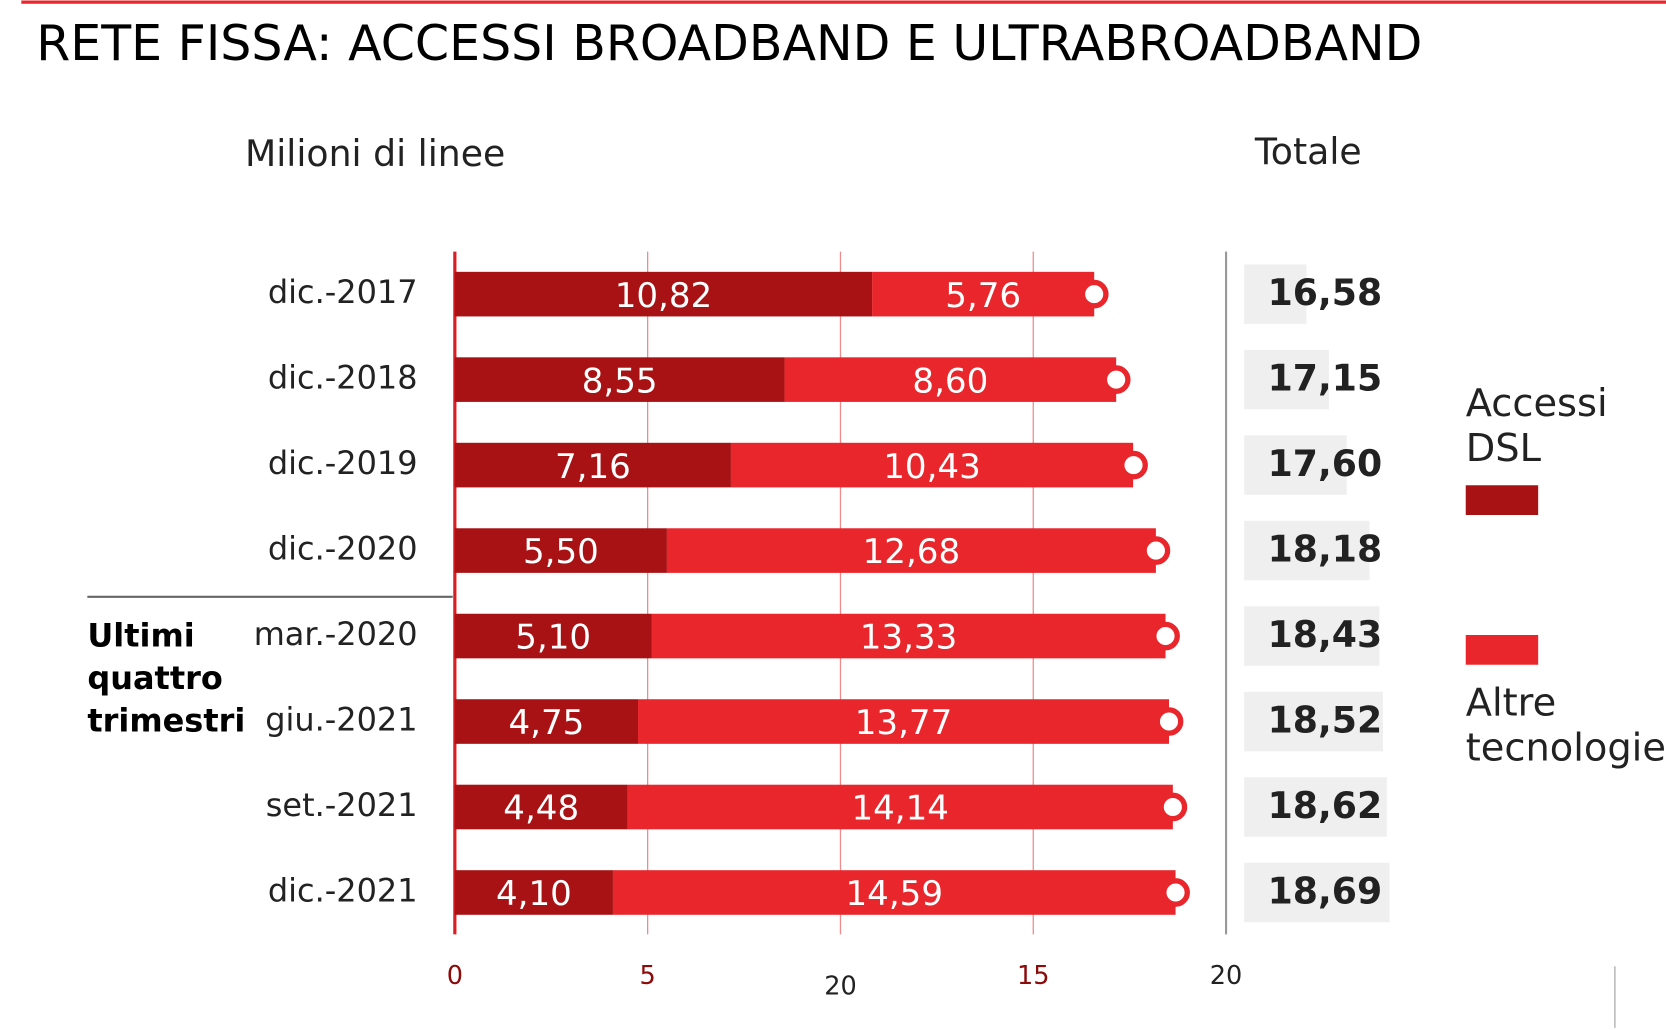 This screenshot has height=1030, width=1666. What do you see at coordinates (343, 378) in the screenshot?
I see `y-tick-label: dic.-2018` at bounding box center [343, 378].